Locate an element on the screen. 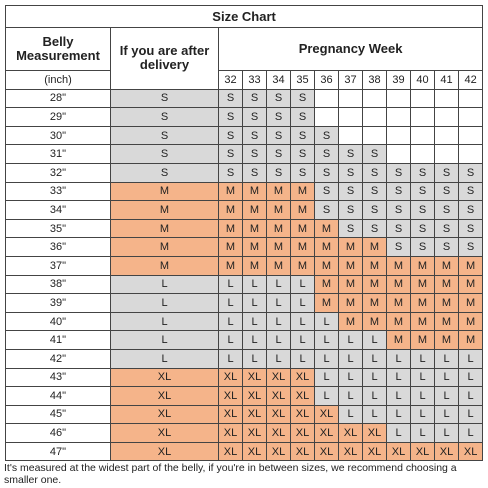  belly-measurement: 40" is located at coordinates (58, 321).